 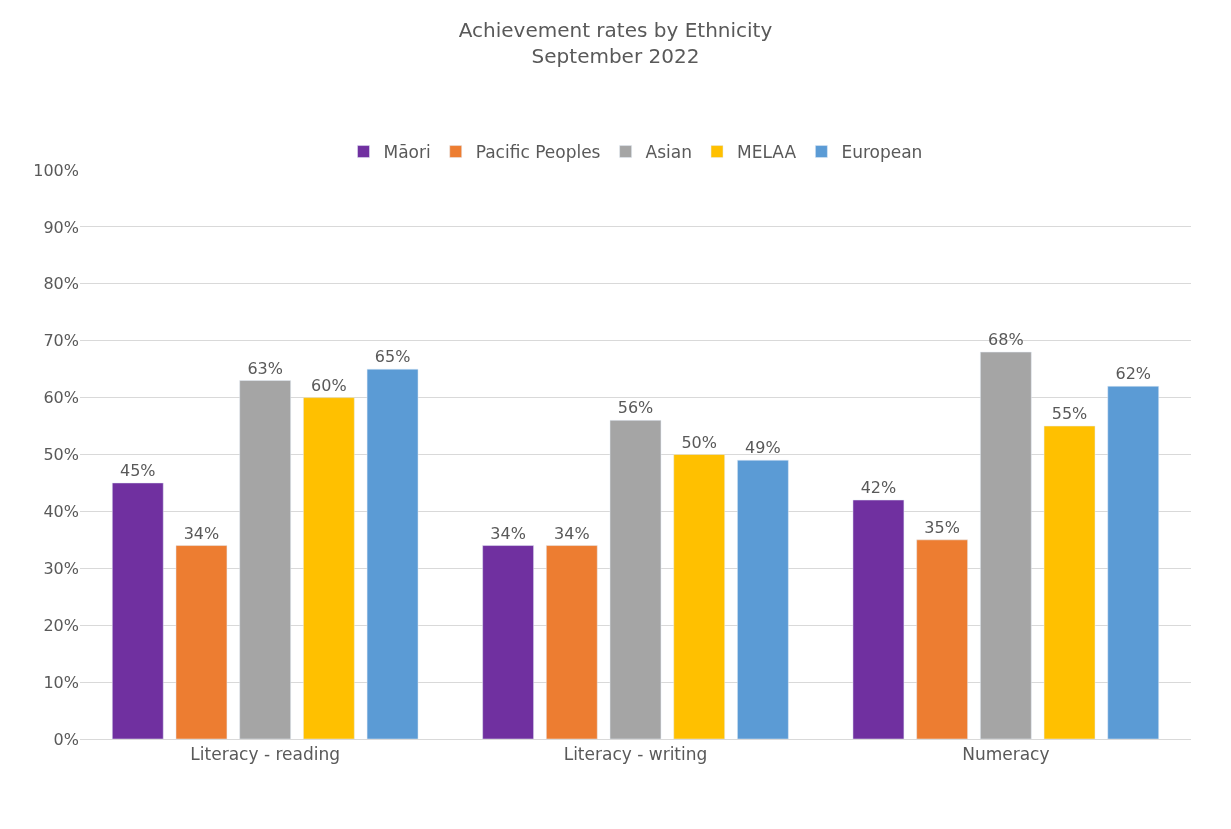 What do you see at coordinates (763, 448) in the screenshot?
I see `data-label: 49%` at bounding box center [763, 448].